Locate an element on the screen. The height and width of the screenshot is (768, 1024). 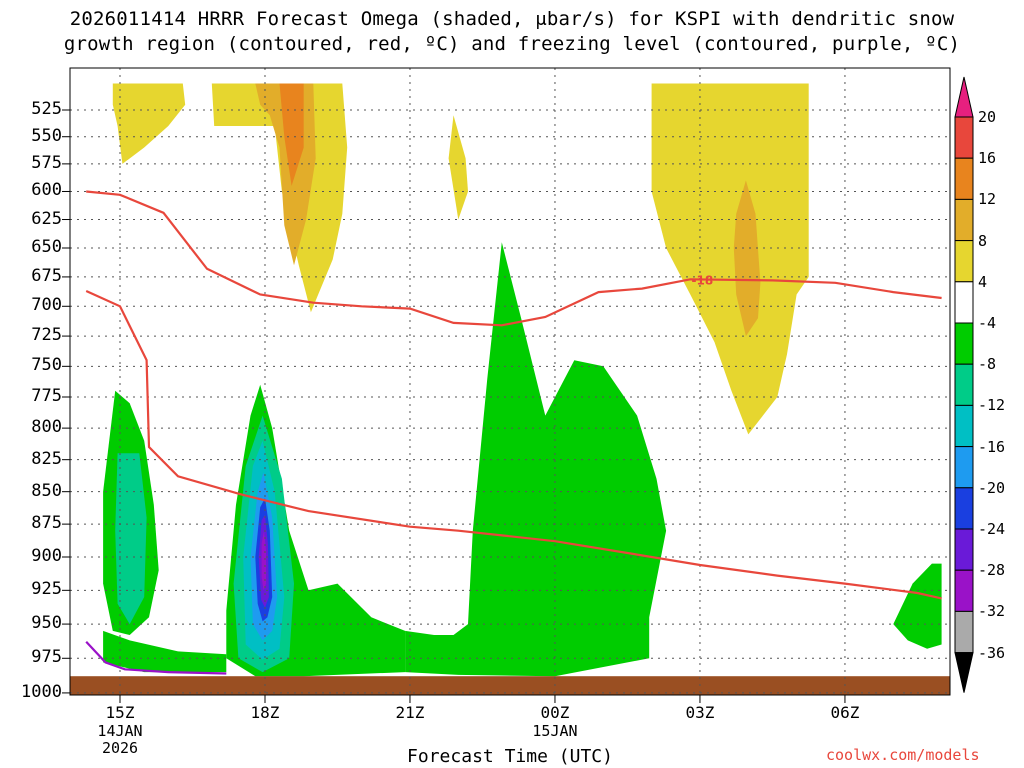
colorbar-label-minus12: -12 is located at coordinates (992, 405).